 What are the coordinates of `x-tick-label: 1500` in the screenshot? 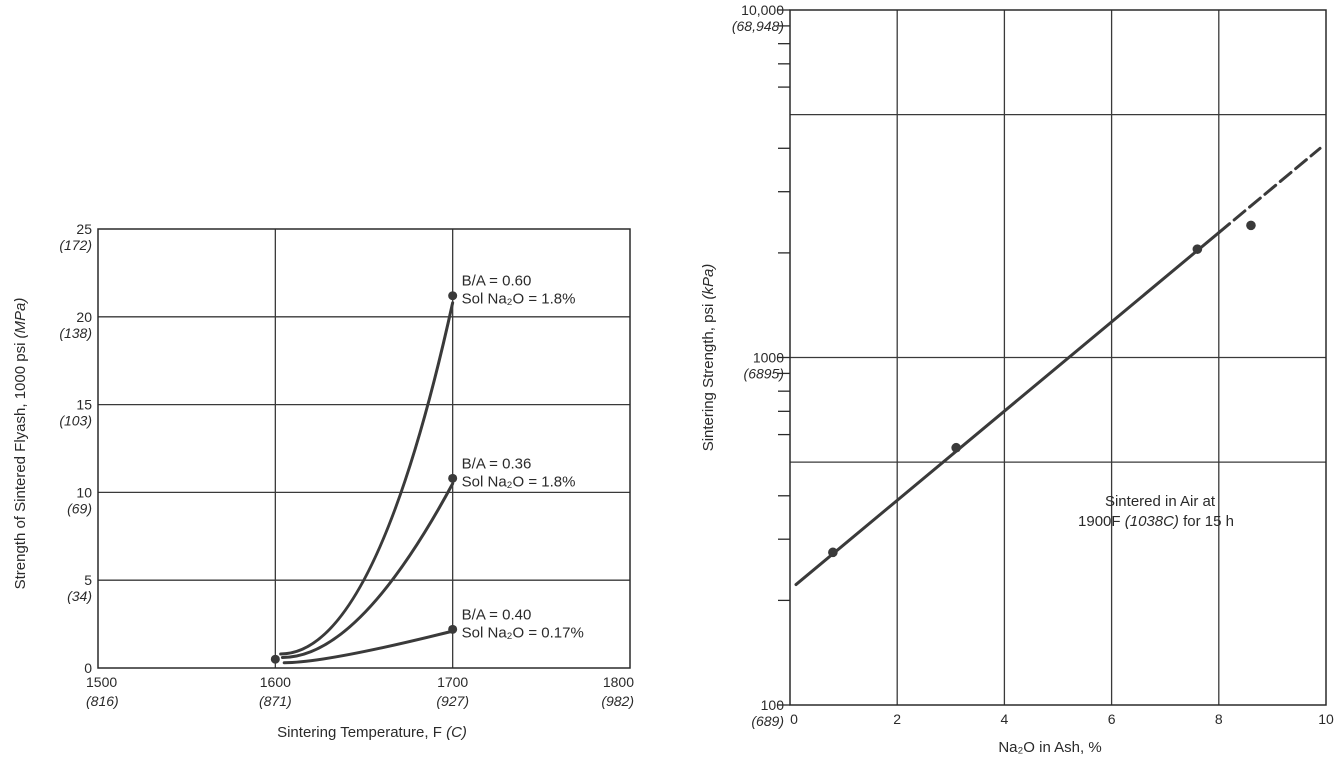 It's located at (101, 682).